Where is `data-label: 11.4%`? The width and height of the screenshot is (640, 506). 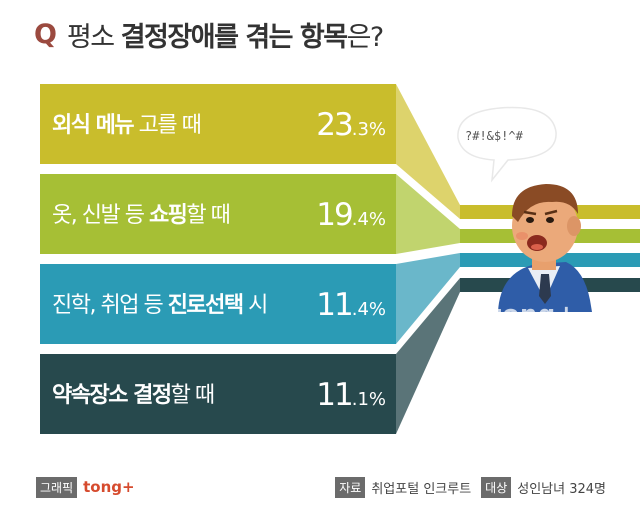 data-label: 11.4% is located at coordinates (351, 305).